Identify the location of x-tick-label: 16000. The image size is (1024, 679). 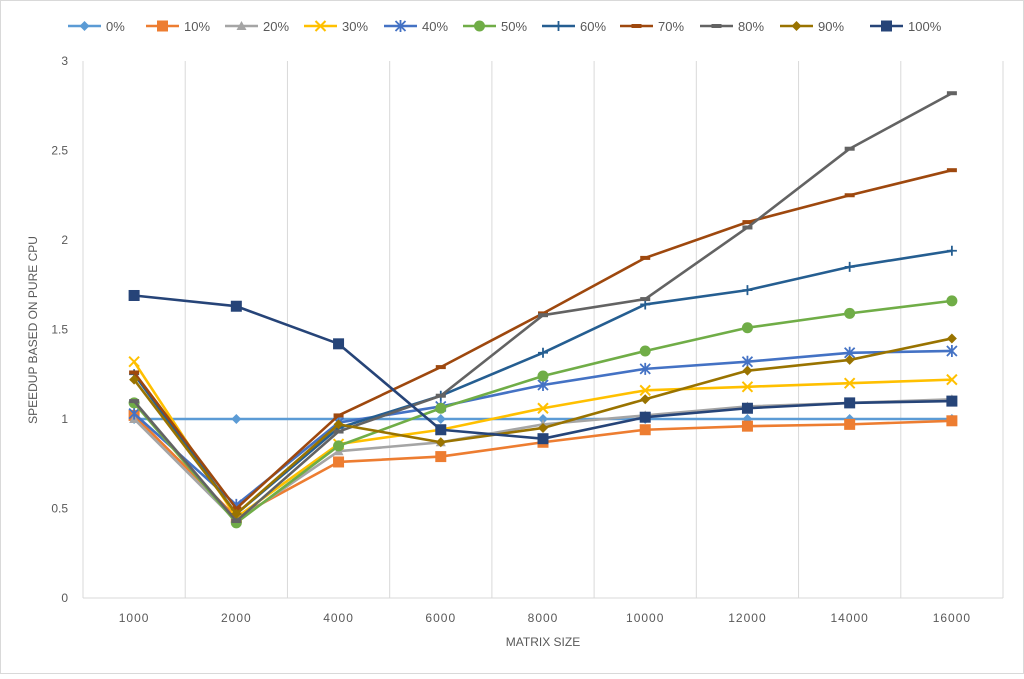
(952, 618).